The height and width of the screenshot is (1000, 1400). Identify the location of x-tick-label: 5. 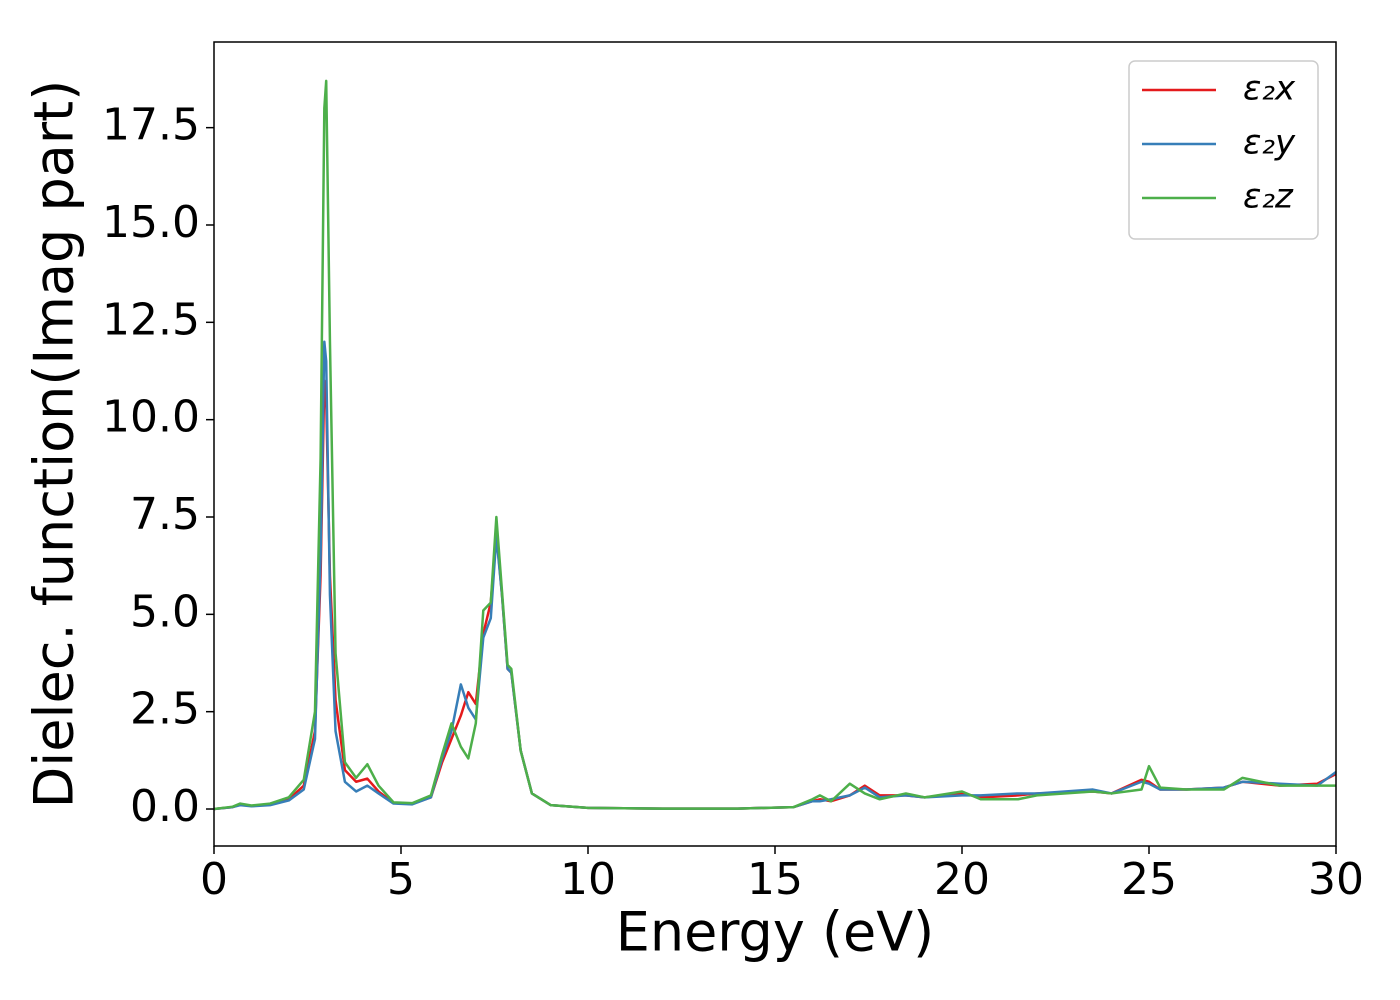
(401, 879).